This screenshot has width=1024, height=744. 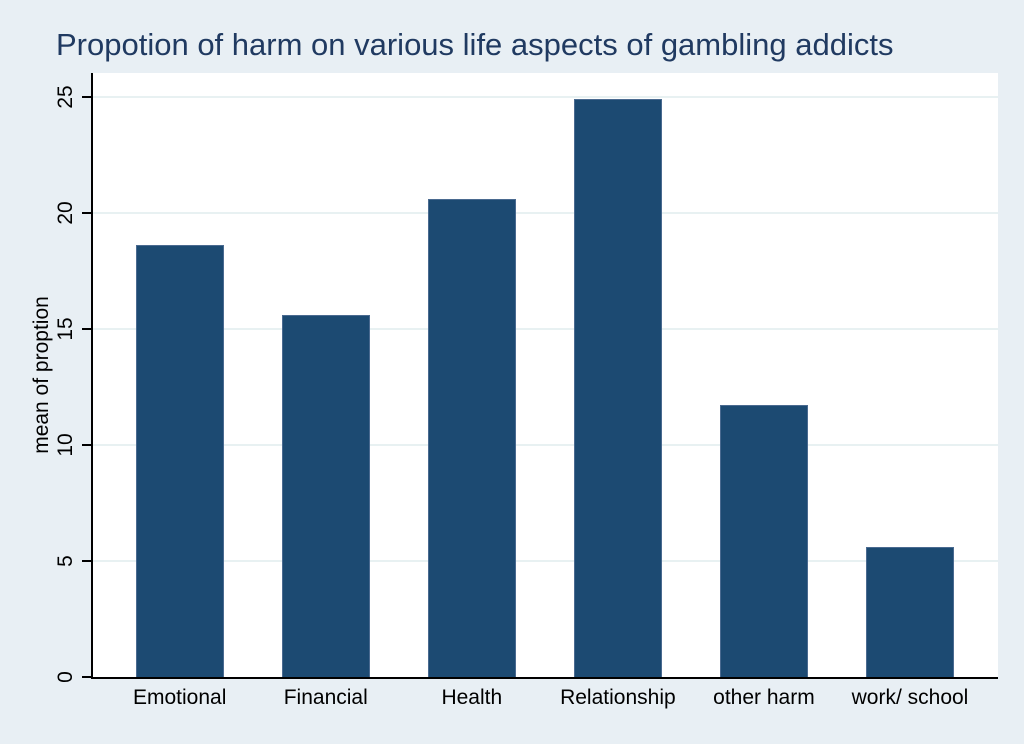 I want to click on y-tick-label-15: 15, so click(x=65, y=329).